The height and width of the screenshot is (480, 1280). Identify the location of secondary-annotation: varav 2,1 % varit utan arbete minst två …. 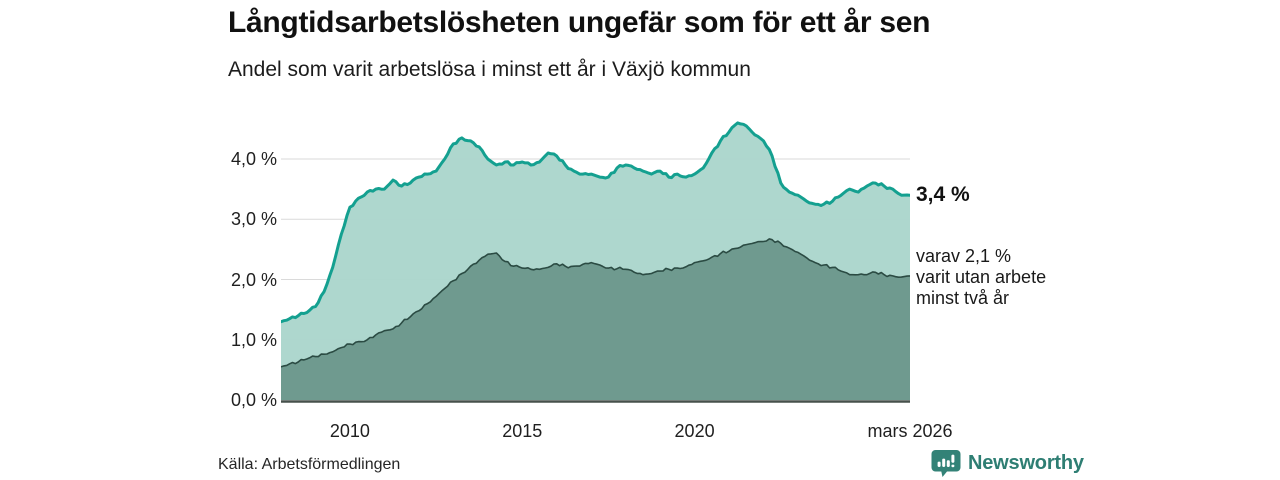
(981, 277).